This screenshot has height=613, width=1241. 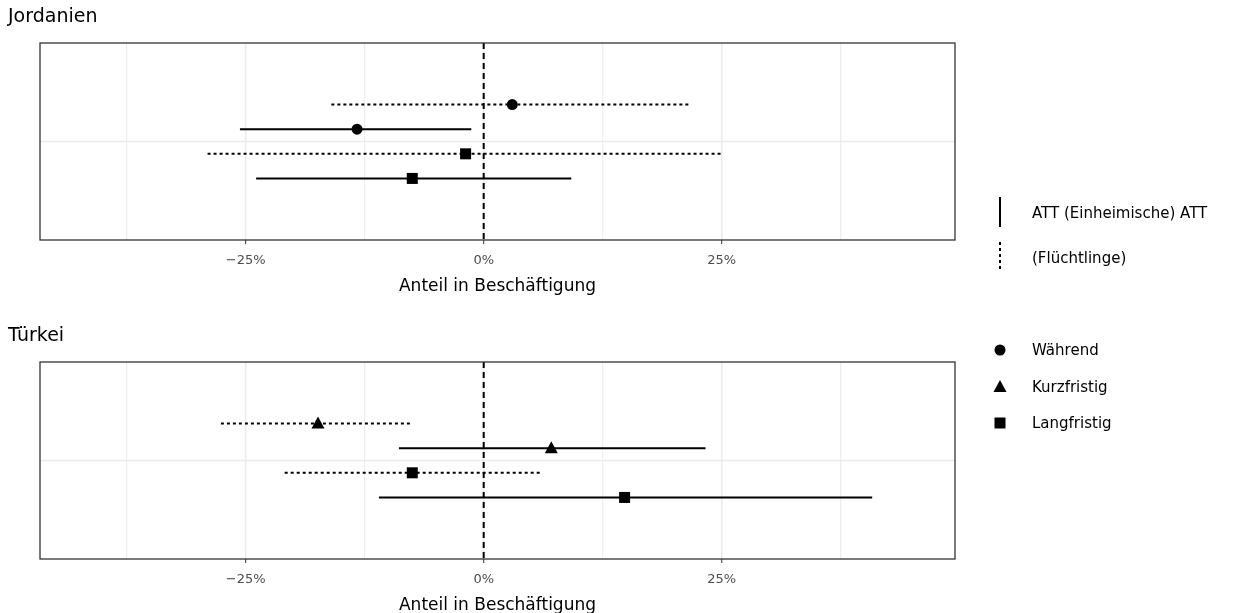 I want to click on chart-title: Jordanien, so click(x=52, y=15).